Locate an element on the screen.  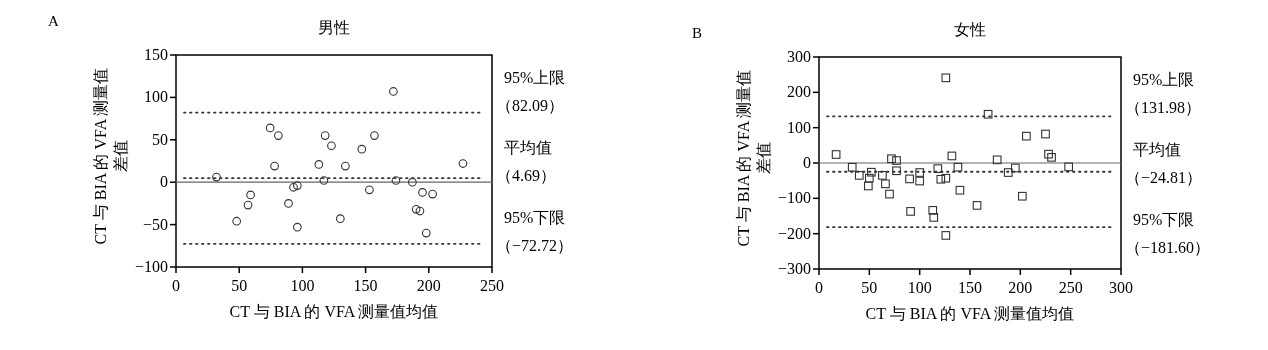
ref-line-label: 95%下限（−72.72） is located at coordinates (535, 231).